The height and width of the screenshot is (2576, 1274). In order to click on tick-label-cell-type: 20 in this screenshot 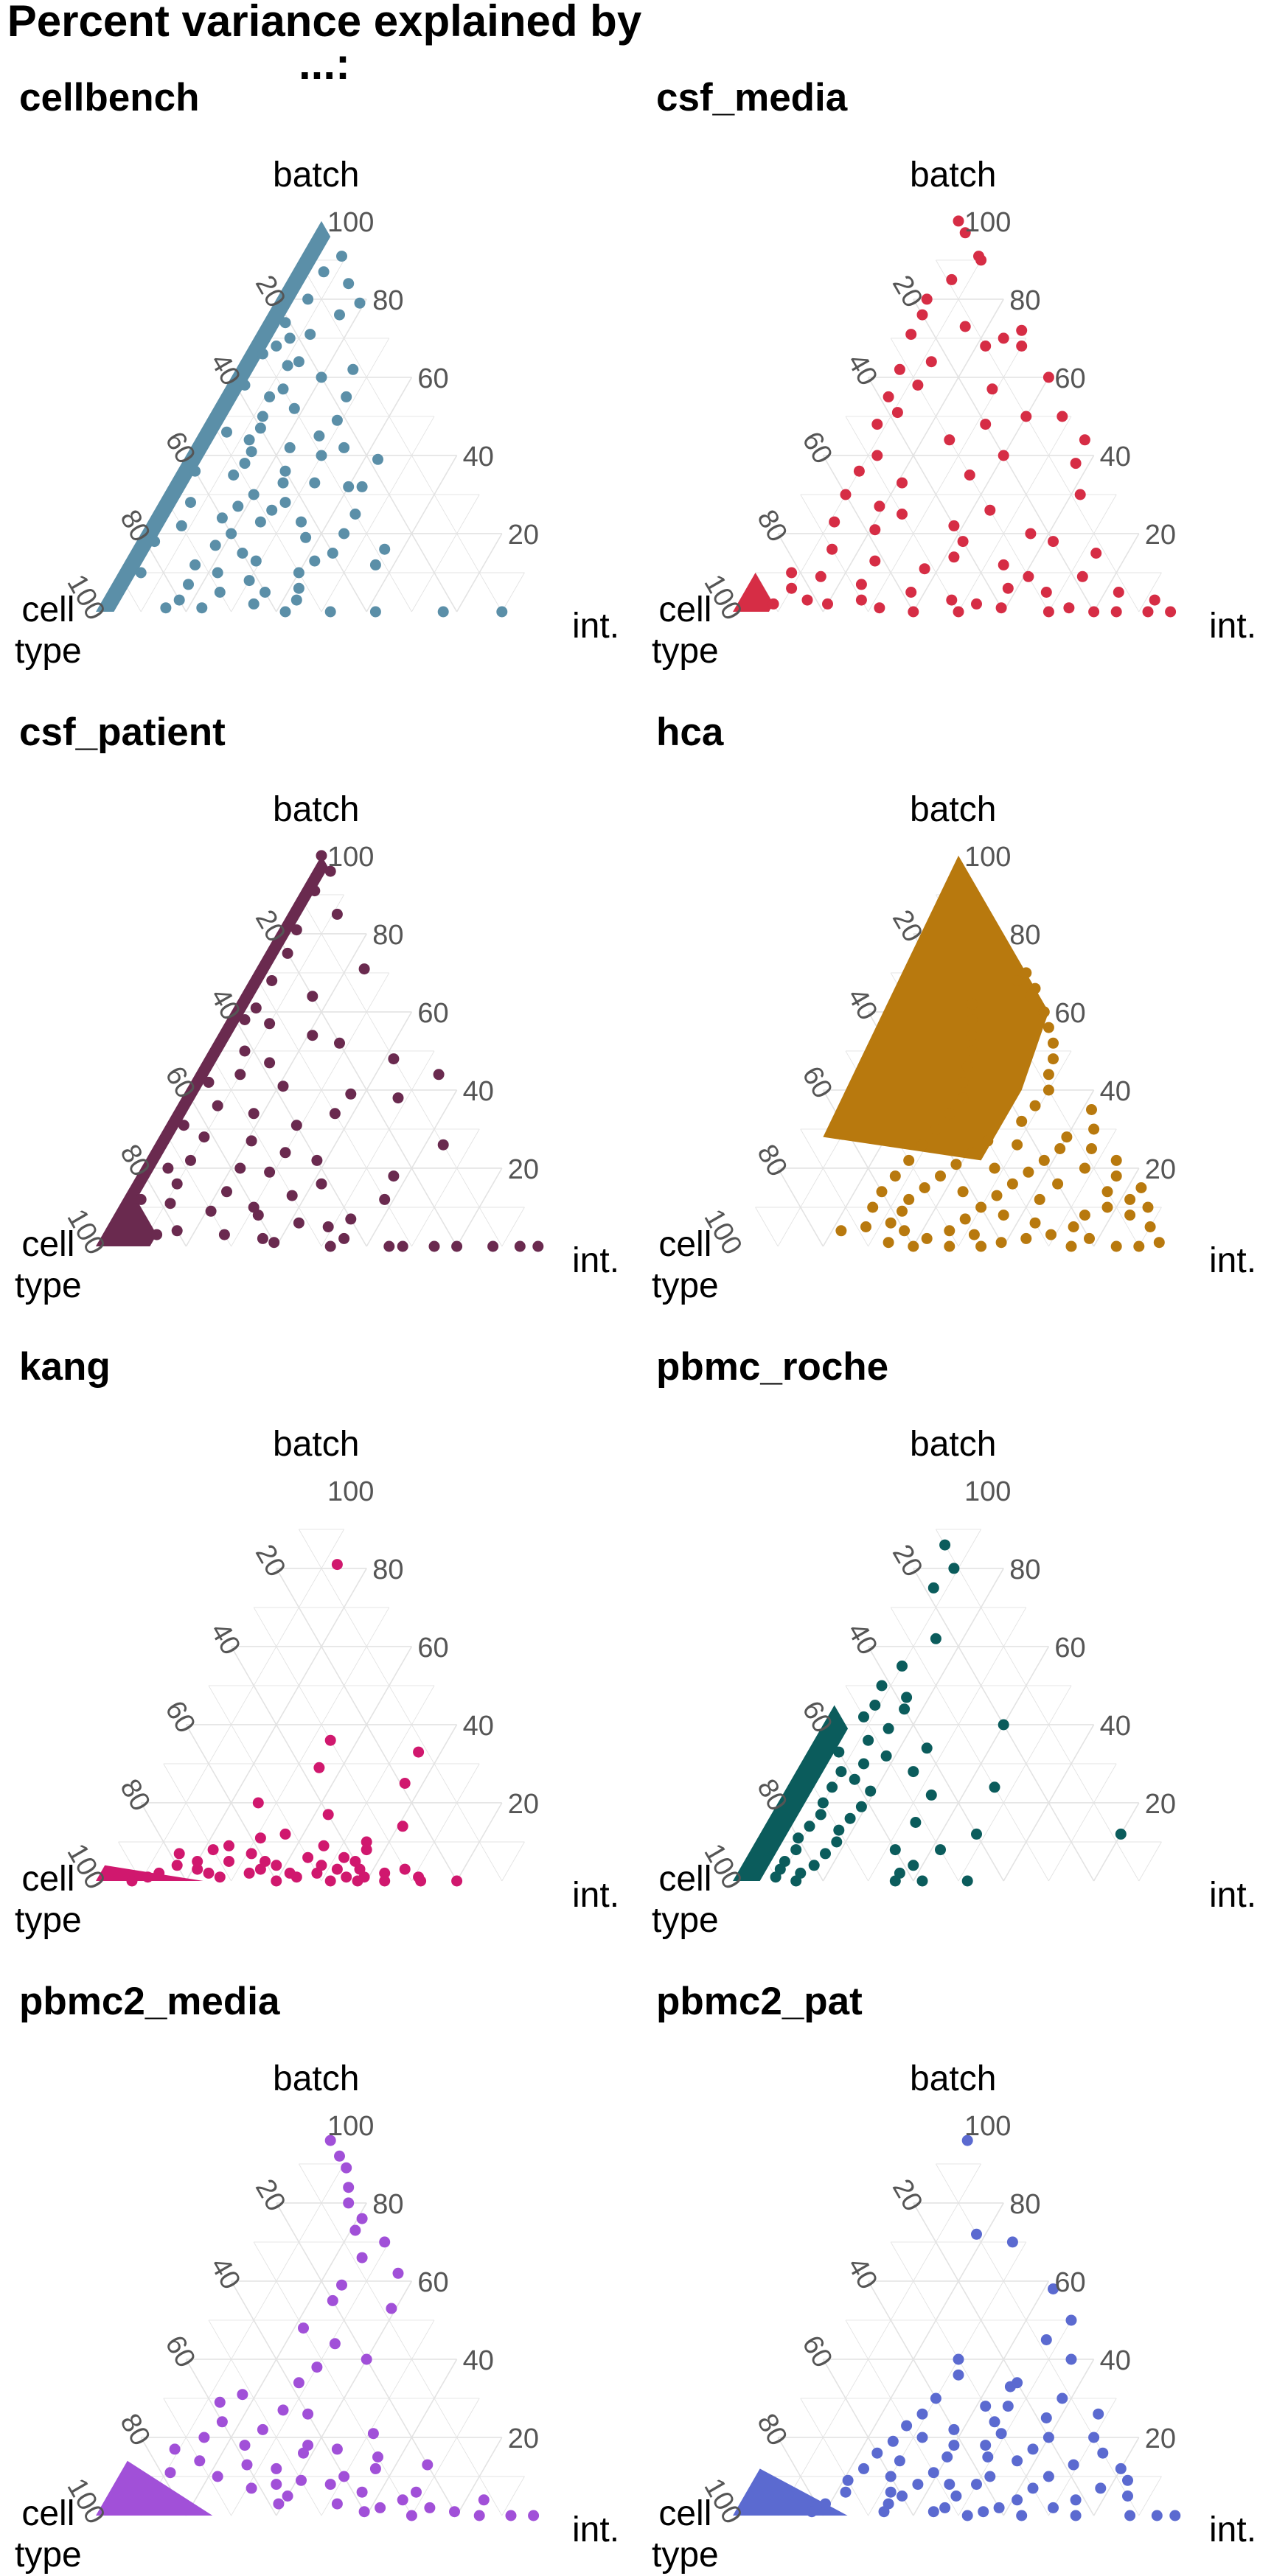, I will do `click(270, 1561)`.